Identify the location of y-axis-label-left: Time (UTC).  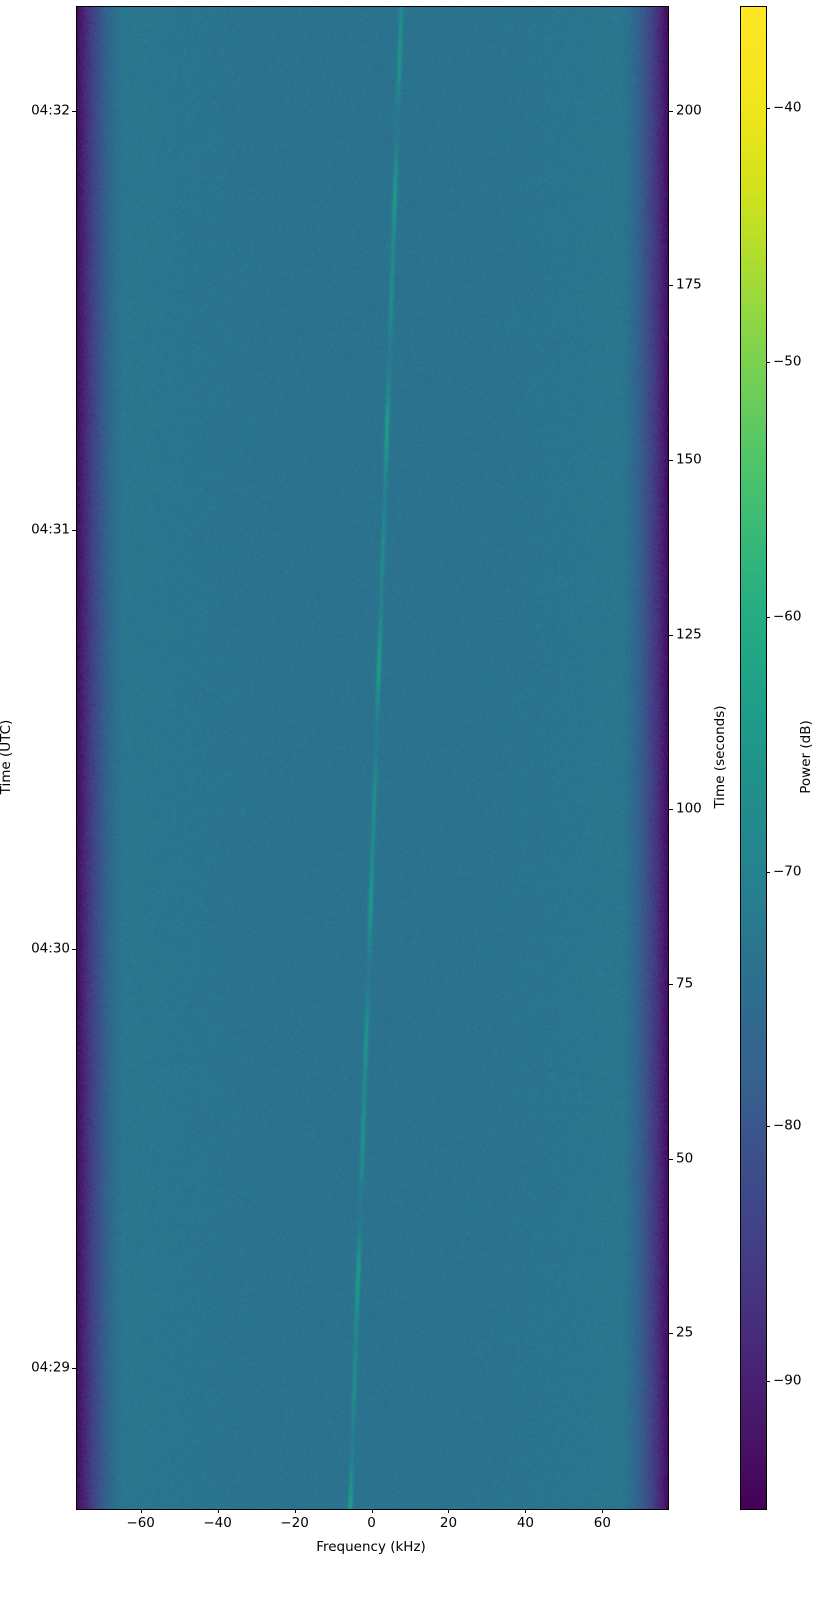
(7, 757).